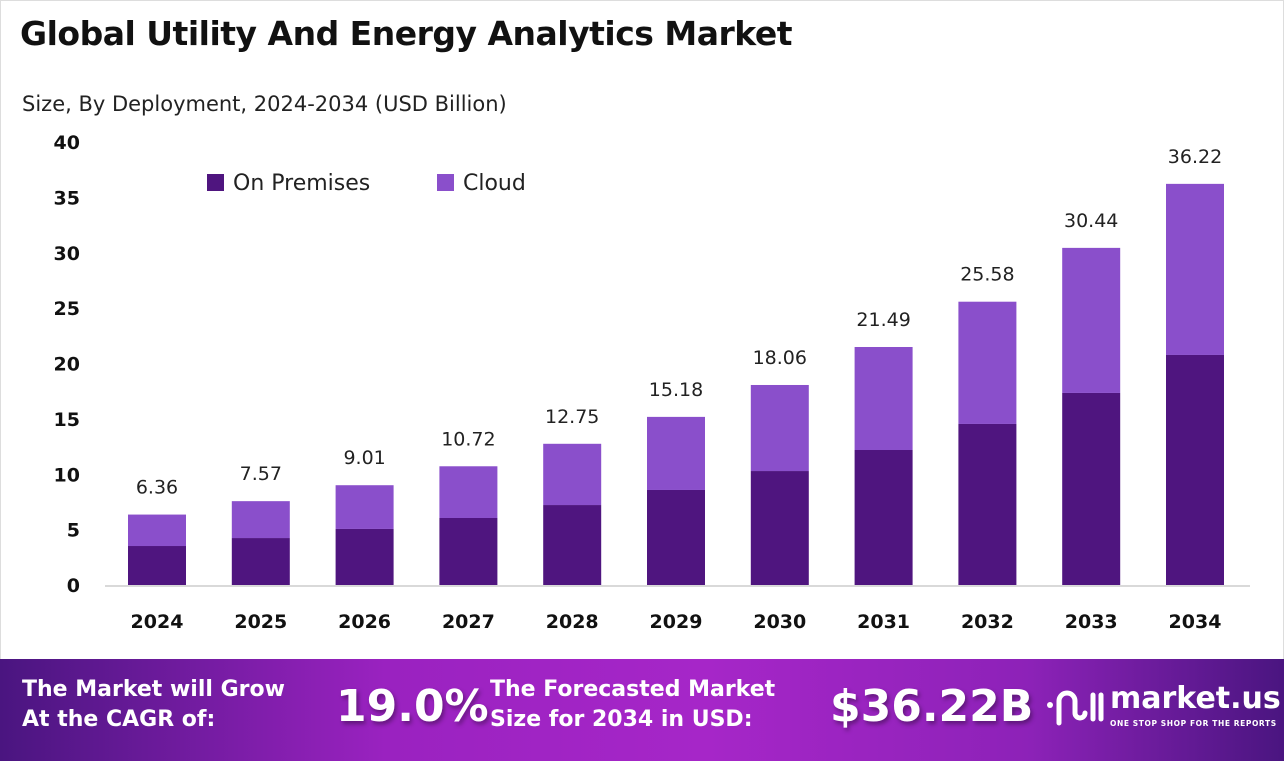 The image size is (1284, 761). What do you see at coordinates (157, 488) in the screenshot?
I see `total-label: 6.36` at bounding box center [157, 488].